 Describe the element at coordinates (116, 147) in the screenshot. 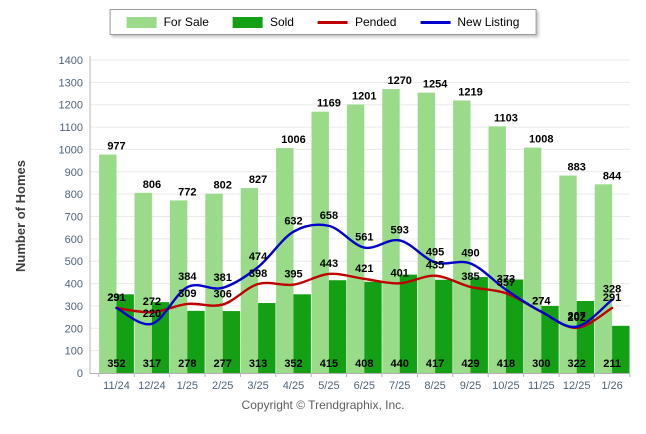

I see `for-sale-value-label: 977` at that location.